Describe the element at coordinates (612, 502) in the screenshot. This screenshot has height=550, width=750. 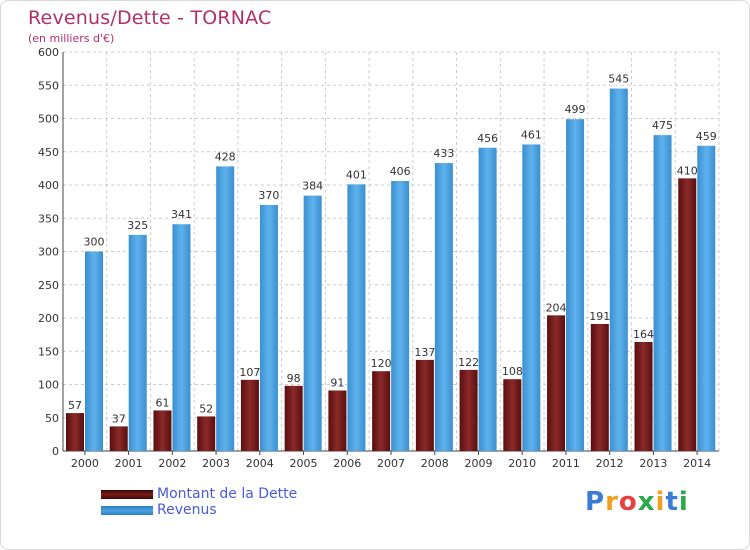
I see `logo-letter: r` at that location.